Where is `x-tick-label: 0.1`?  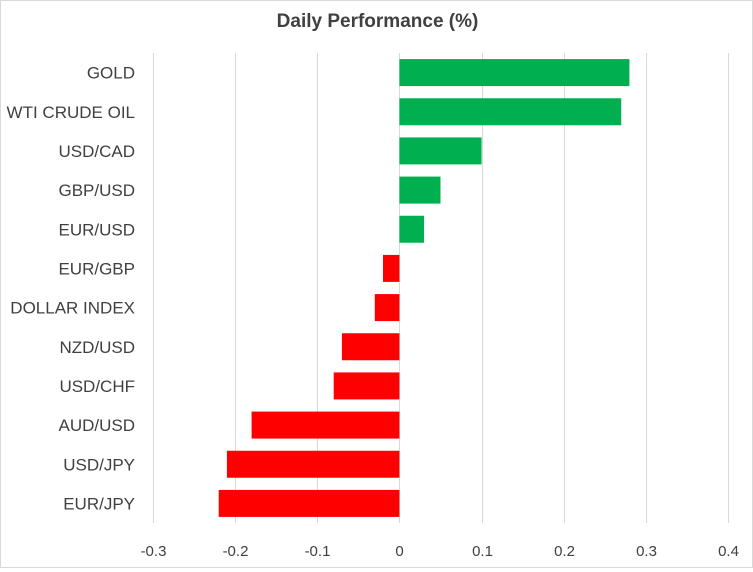 x-tick-label: 0.1 is located at coordinates (482, 551).